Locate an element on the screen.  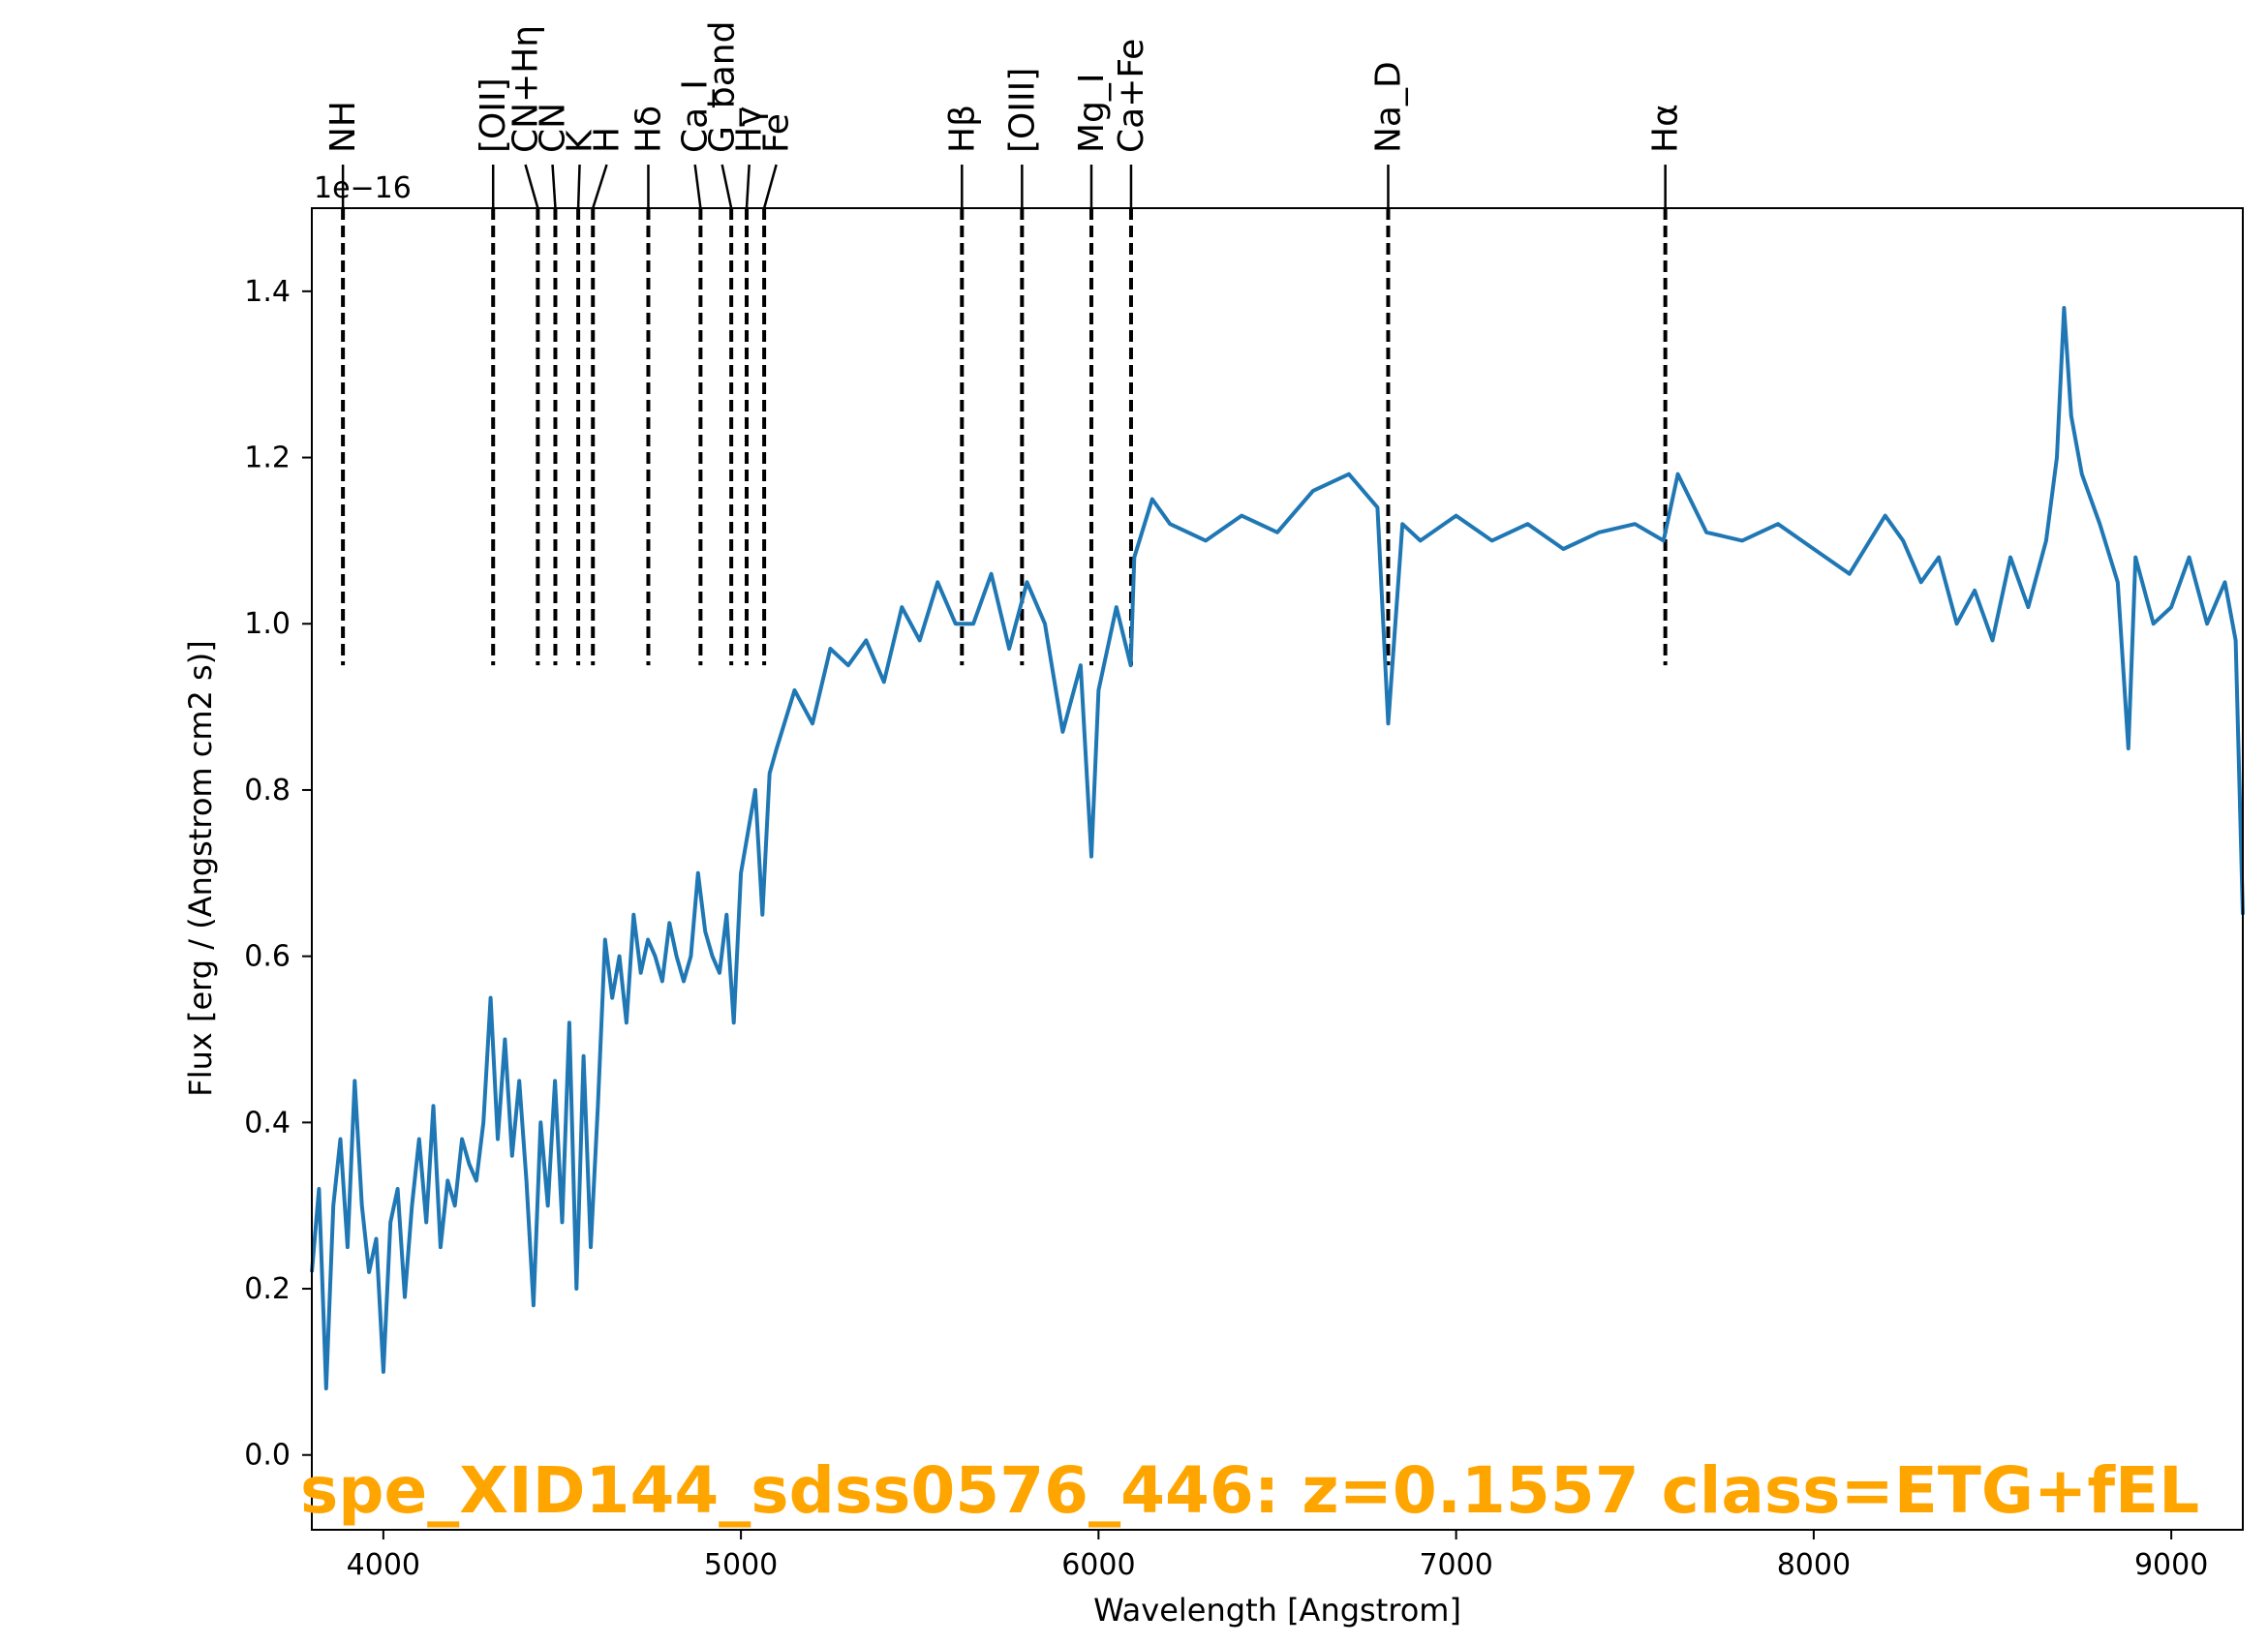
x-tick-label: 4000 is located at coordinates (384, 1565).